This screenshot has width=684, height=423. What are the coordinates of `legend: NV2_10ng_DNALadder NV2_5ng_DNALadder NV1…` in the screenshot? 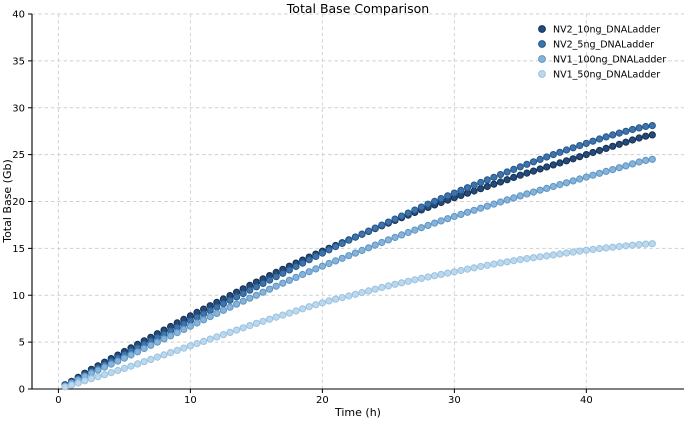 It's located at (602, 52).